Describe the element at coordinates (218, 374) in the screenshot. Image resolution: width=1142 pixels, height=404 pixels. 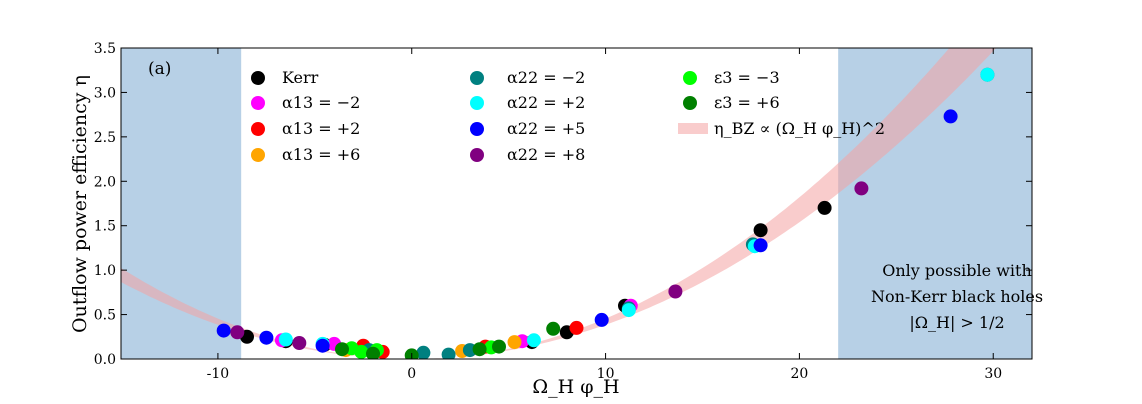
I see `x-tick-label: -10` at that location.